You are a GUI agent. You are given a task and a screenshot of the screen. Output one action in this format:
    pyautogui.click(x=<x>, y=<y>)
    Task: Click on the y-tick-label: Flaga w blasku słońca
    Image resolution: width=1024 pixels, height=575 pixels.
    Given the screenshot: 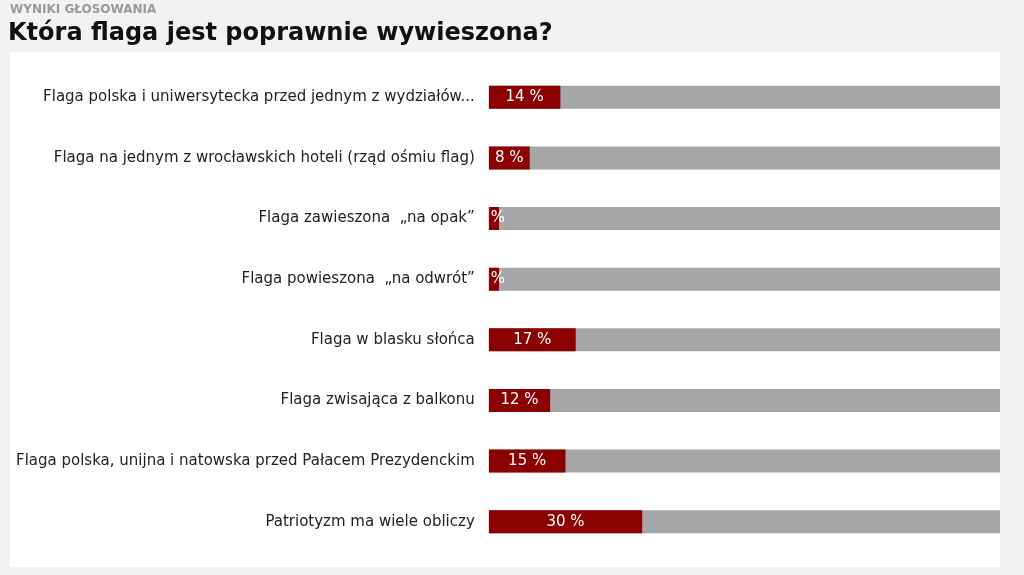 What is the action you would take?
    pyautogui.click(x=392, y=338)
    